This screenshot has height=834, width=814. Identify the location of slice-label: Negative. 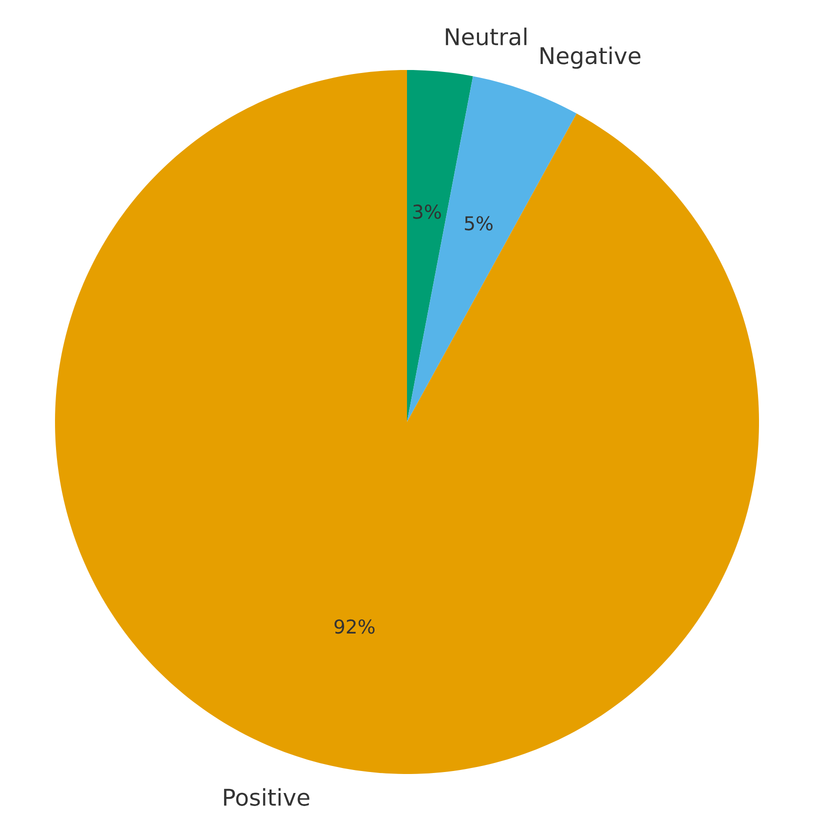
(590, 57).